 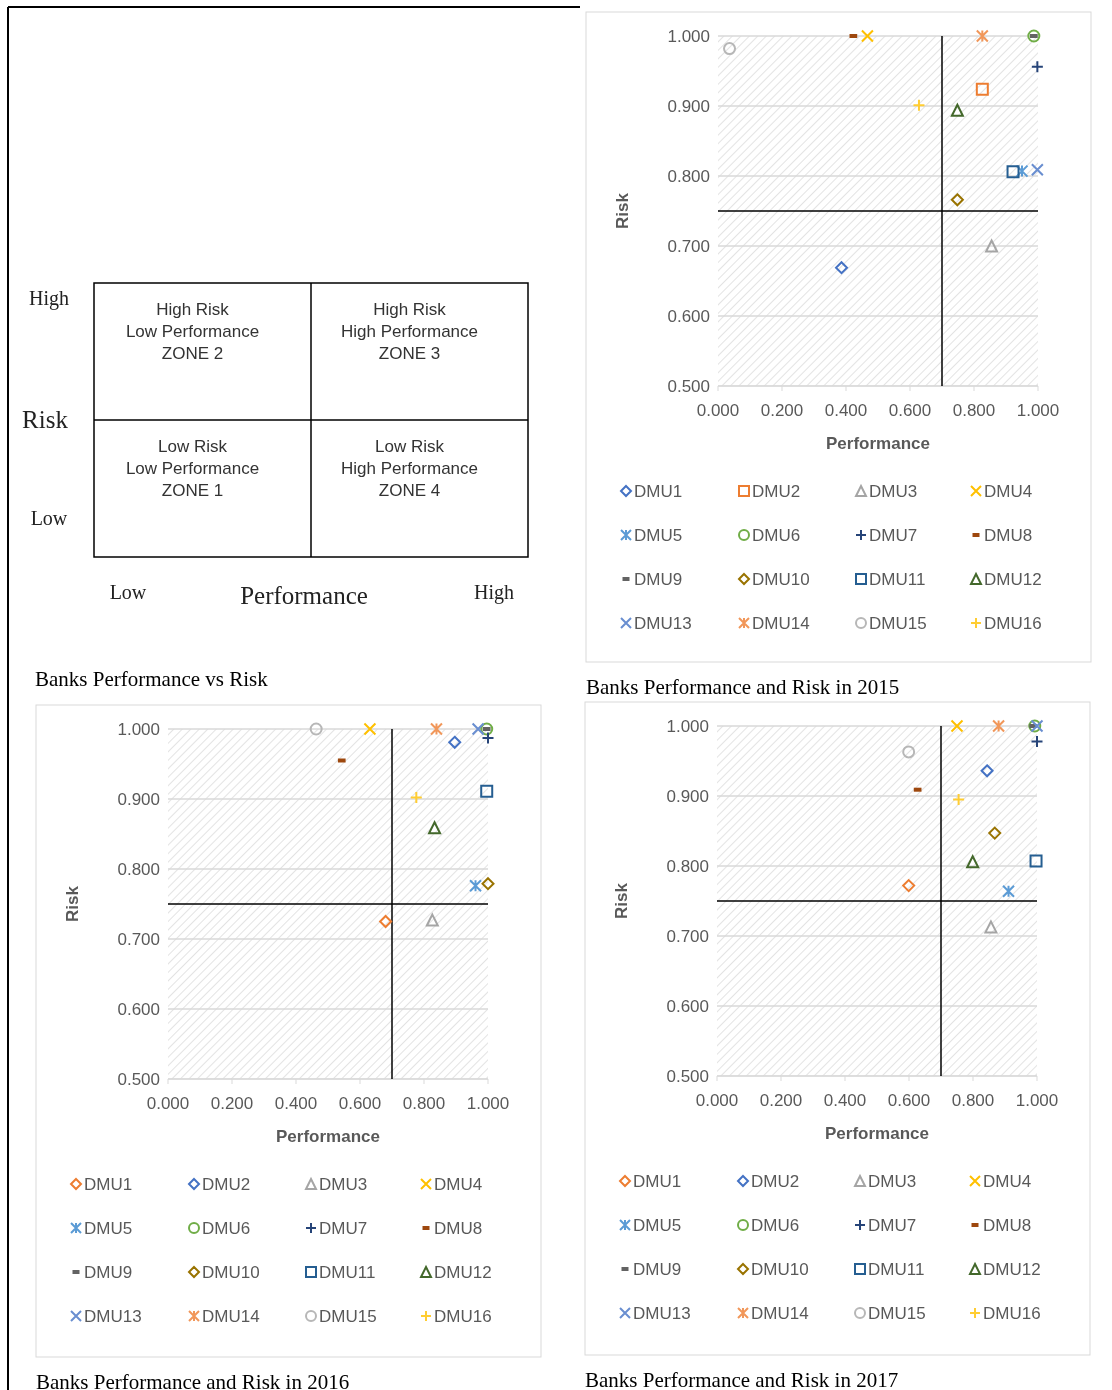 I want to click on text: Performance, so click(x=304, y=595).